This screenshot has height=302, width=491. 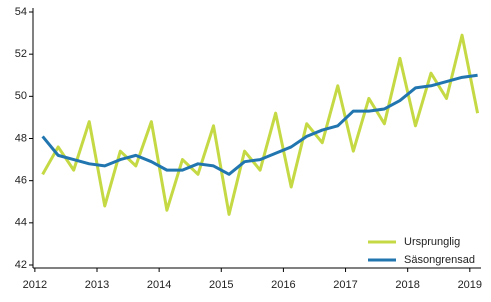 What do you see at coordinates (35, 285) in the screenshot?
I see `x-tick-label: 2012` at bounding box center [35, 285].